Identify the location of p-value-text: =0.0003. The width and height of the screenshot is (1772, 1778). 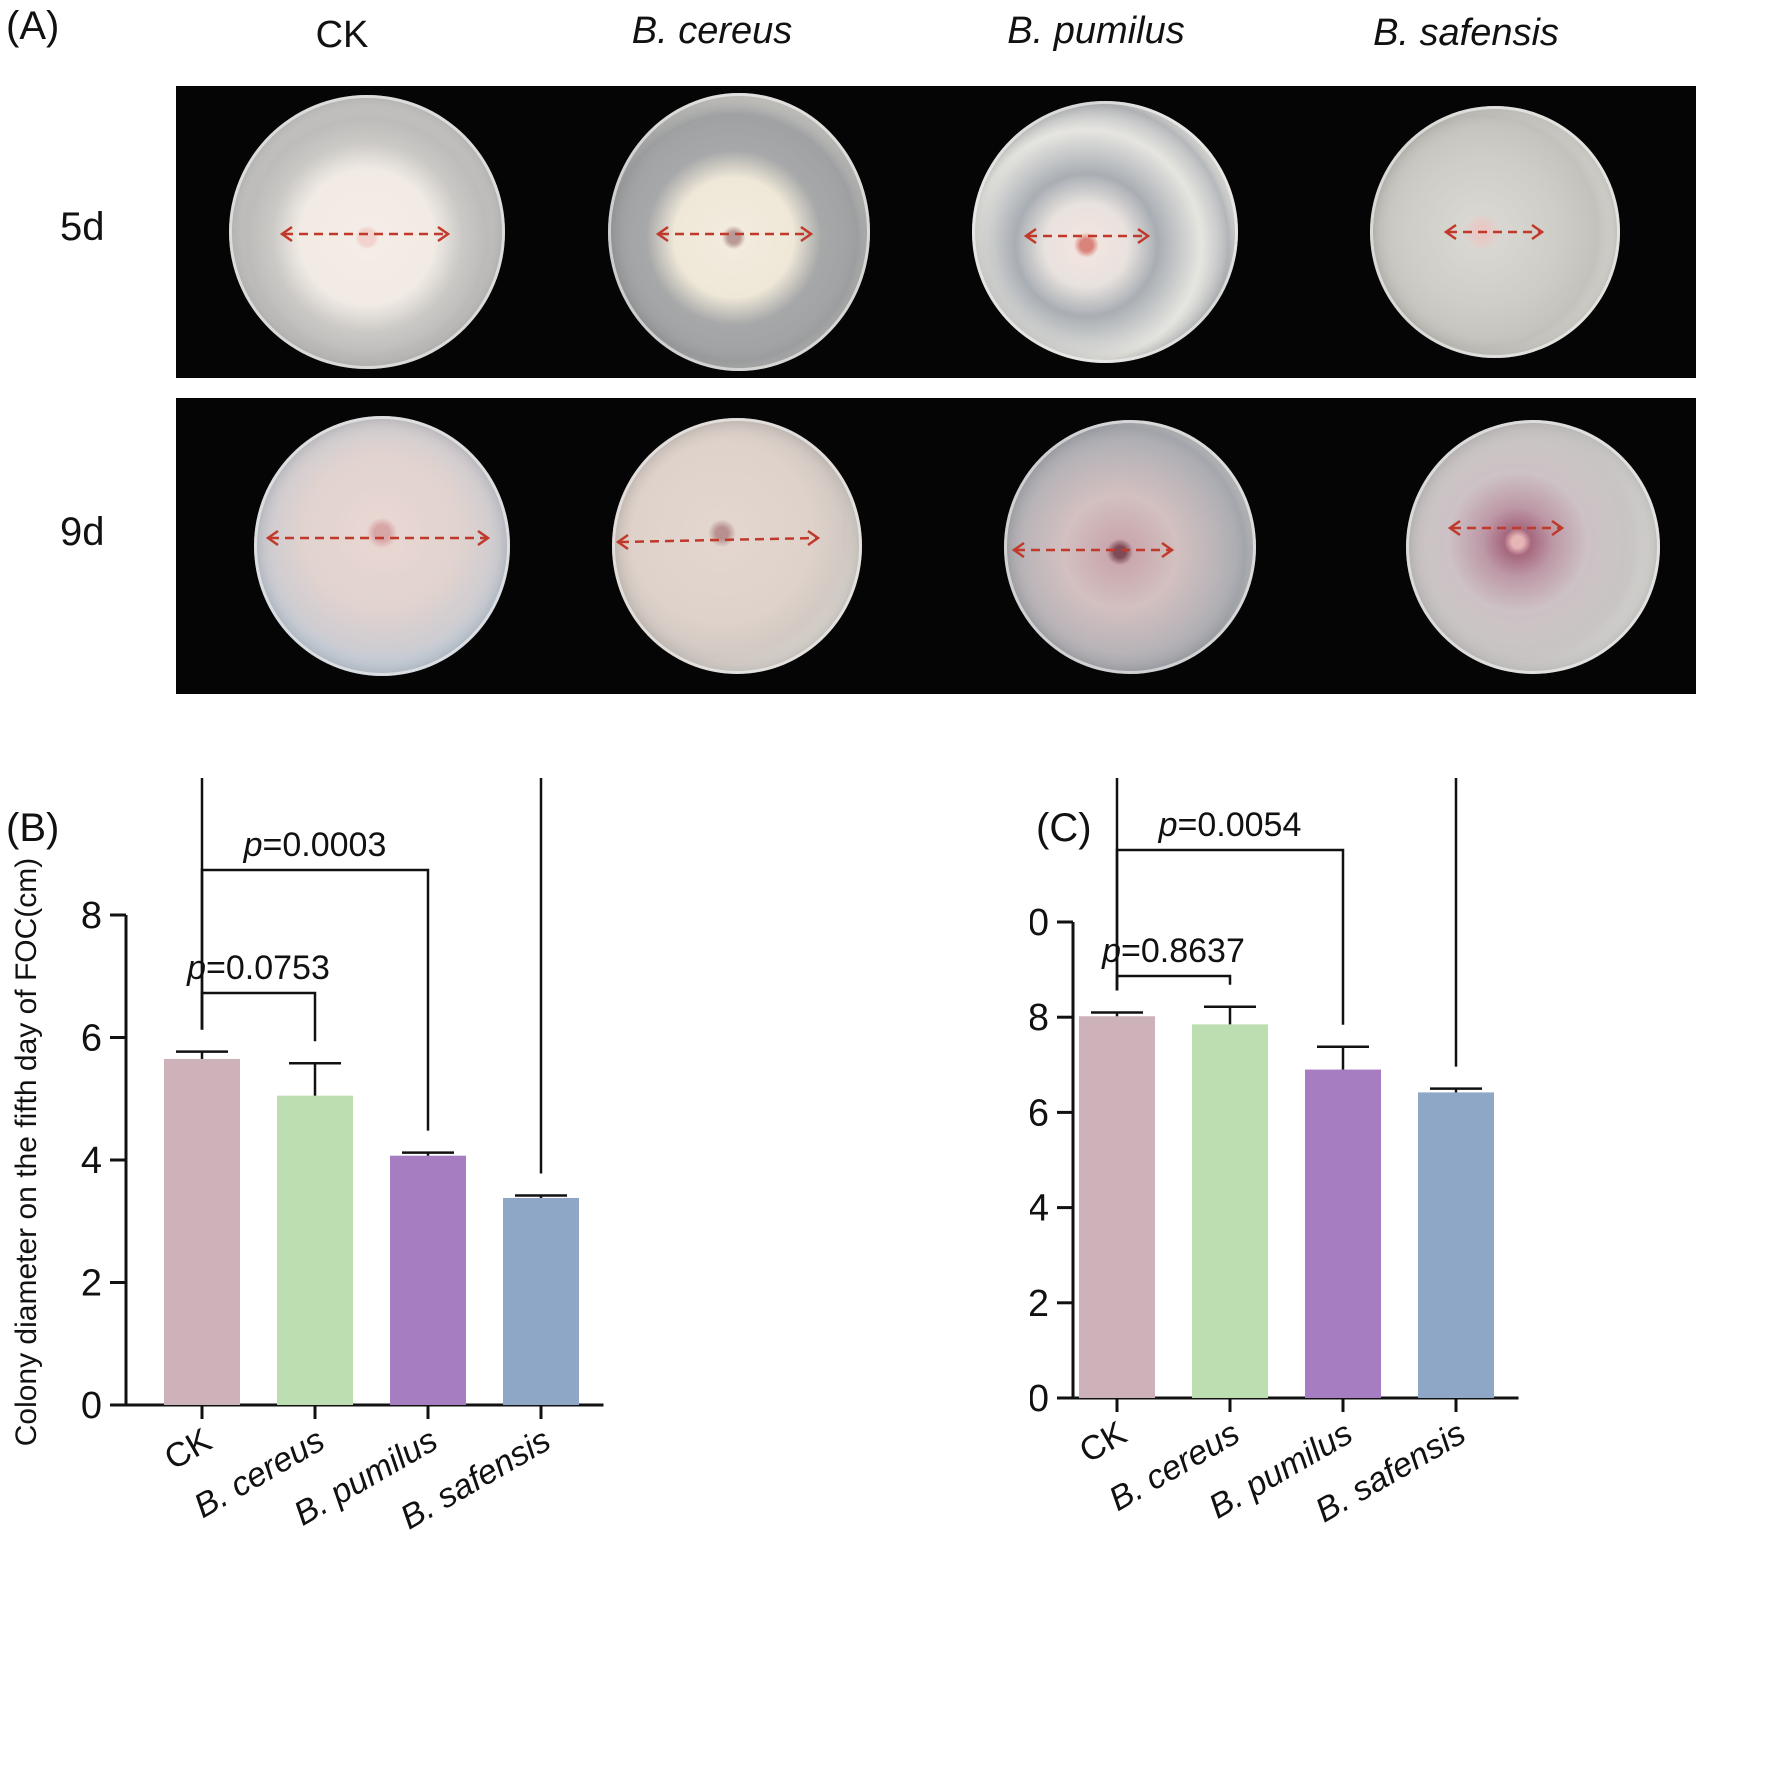
(325, 845).